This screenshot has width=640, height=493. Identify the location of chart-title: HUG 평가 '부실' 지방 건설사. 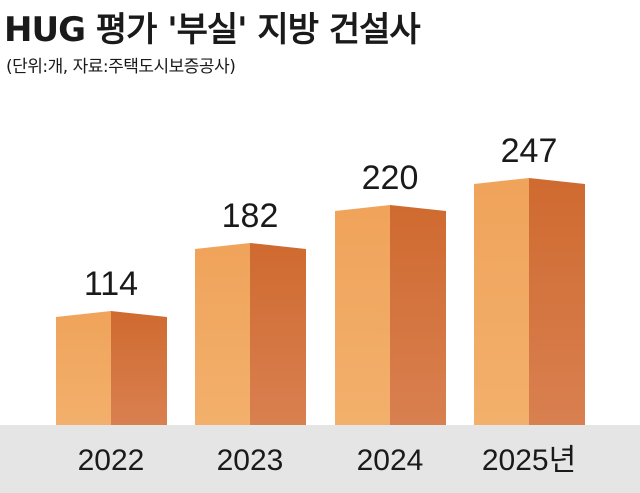
(212, 30).